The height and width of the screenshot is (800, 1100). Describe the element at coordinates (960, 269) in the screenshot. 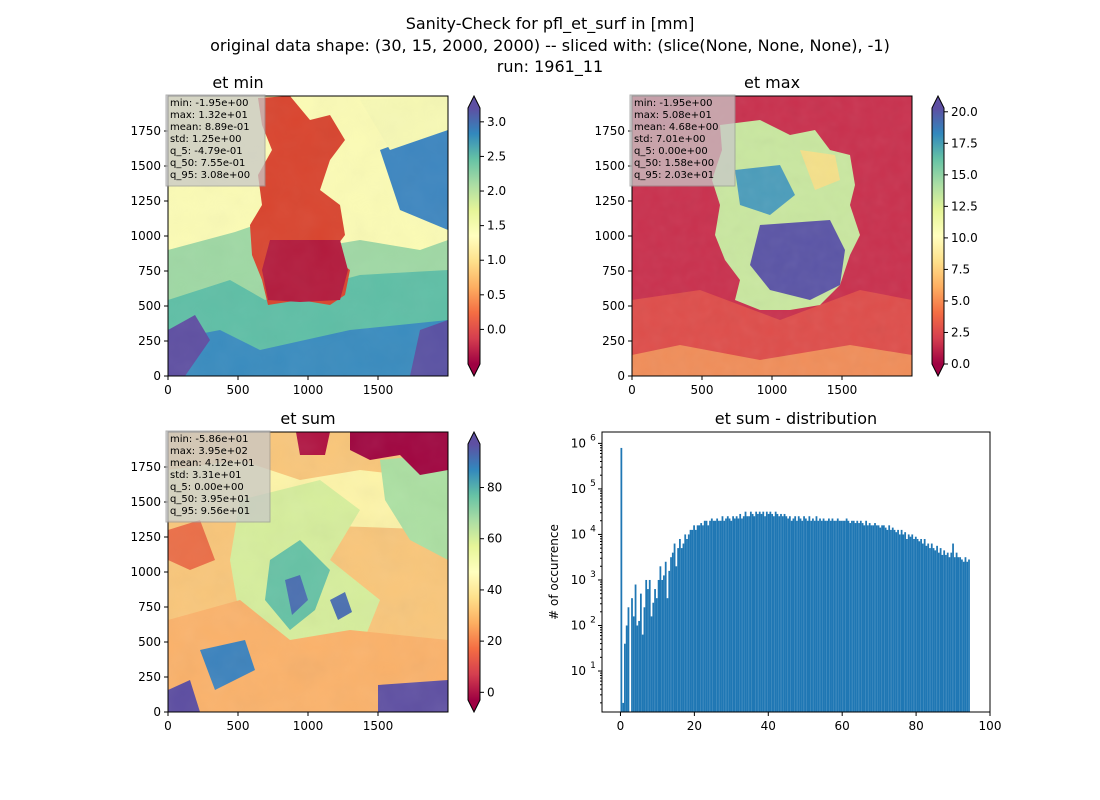

I see `colorbar-tick-label: 7.5` at that location.